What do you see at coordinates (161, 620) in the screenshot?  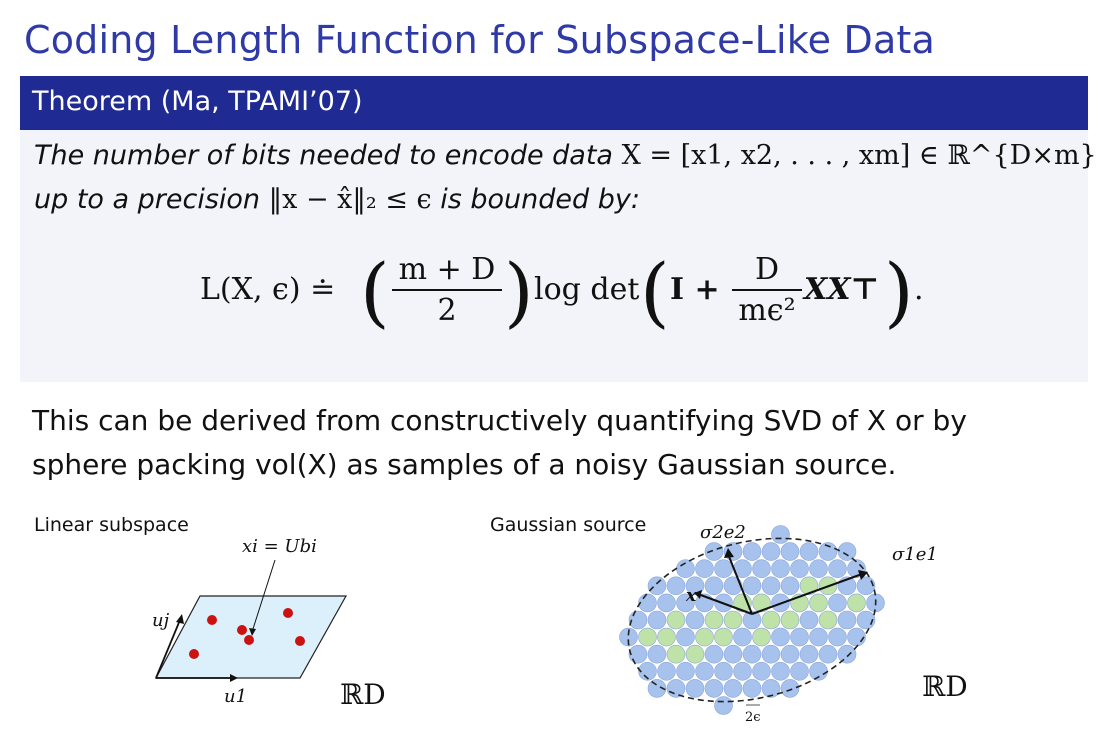 I see `uj-label: uj` at bounding box center [161, 620].